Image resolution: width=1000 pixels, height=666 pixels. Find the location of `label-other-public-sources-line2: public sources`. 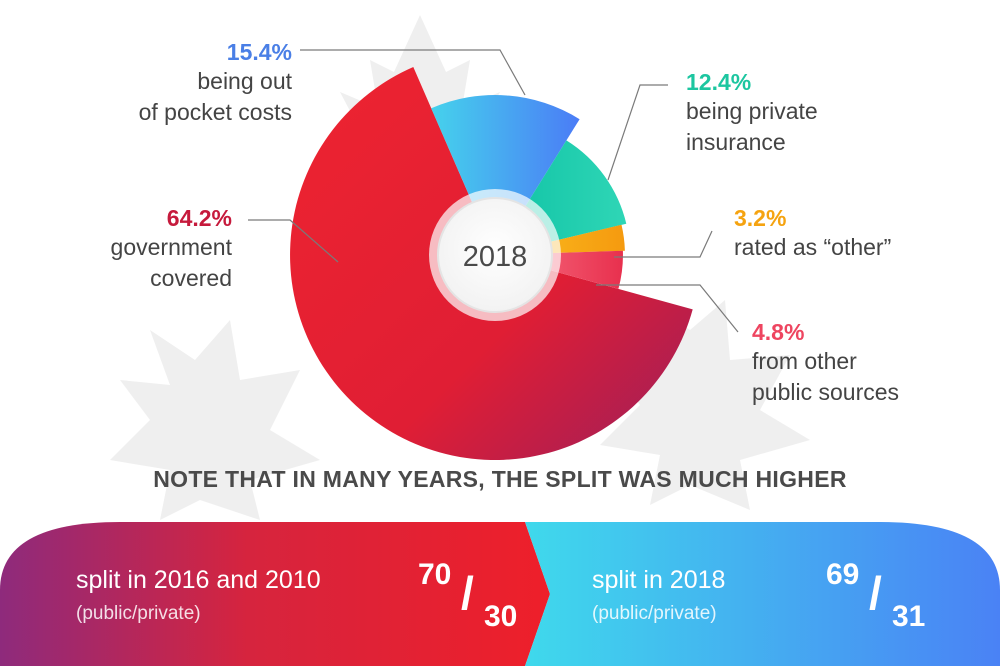

label-other-public-sources-line2: public sources is located at coordinates (826, 392).